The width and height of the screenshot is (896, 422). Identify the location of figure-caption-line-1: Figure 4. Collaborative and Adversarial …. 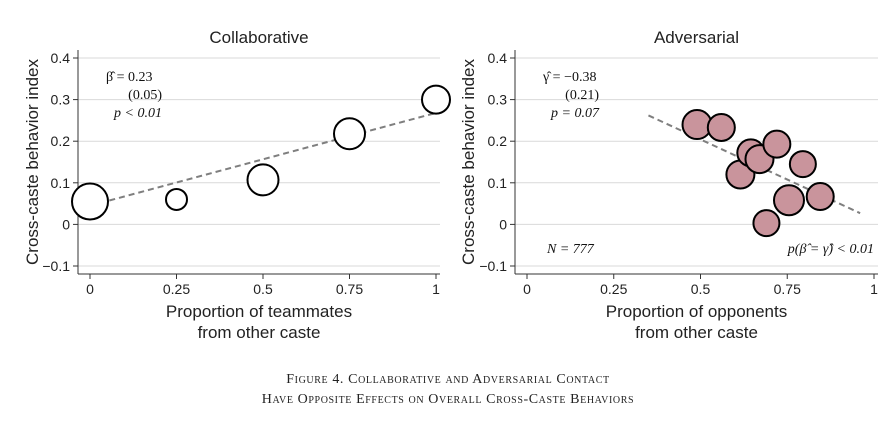
(448, 379).